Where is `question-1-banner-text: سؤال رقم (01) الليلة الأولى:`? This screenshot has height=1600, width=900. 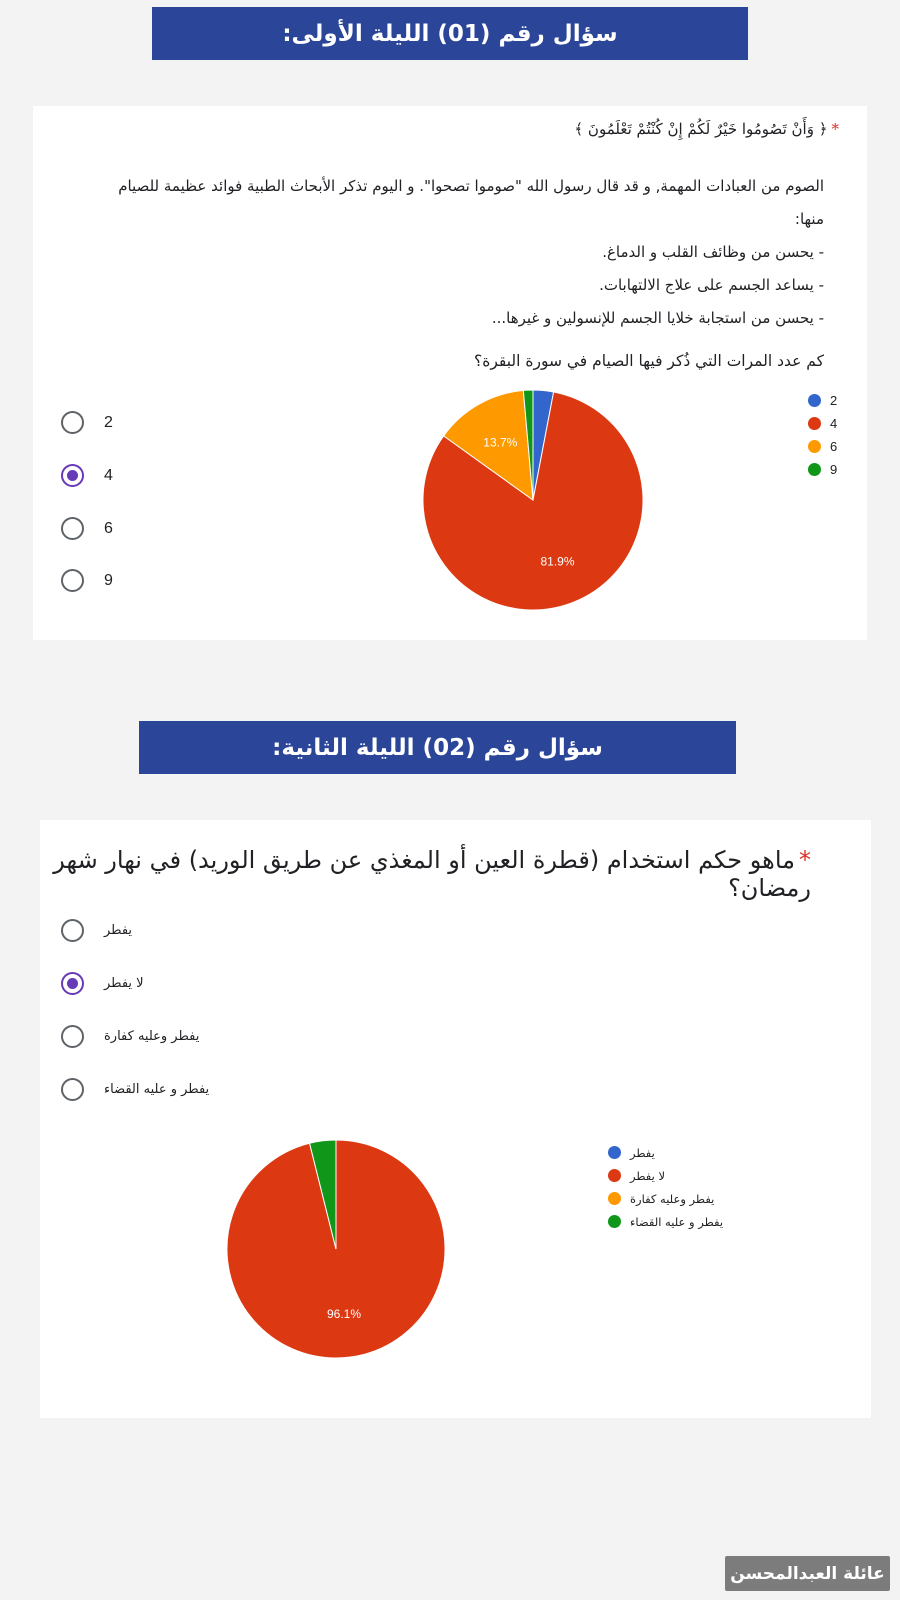
question-1-banner-text: سؤال رقم (01) الليلة الأولى: is located at coordinates (450, 33).